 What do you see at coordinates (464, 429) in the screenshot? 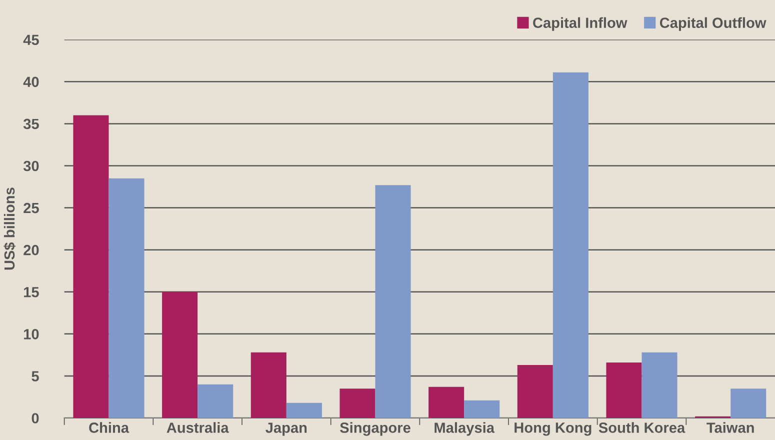
I see `x-tick-label: Malaysia` at bounding box center [464, 429].